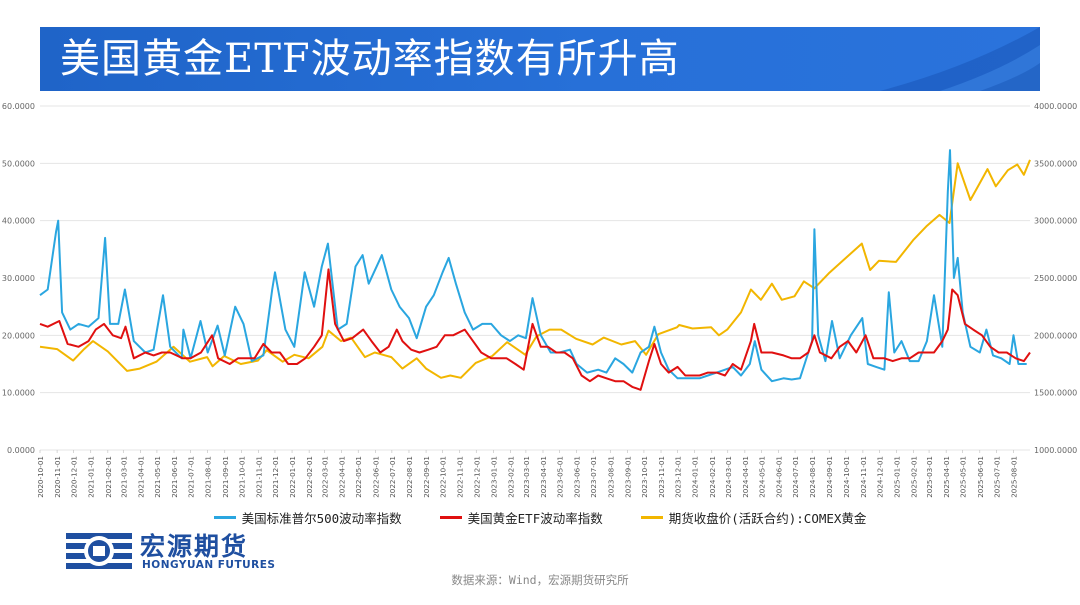 This screenshot has width=1080, height=605. What do you see at coordinates (846, 477) in the screenshot?
I see `x-axis-tick-label: 2024-10-01` at bounding box center [846, 477].